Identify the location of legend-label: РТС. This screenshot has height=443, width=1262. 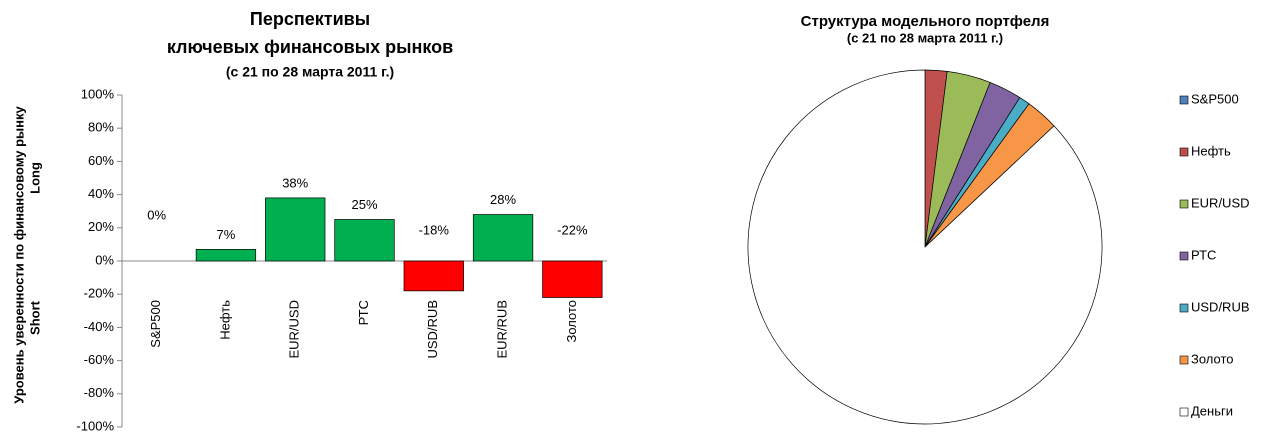
(1203, 254).